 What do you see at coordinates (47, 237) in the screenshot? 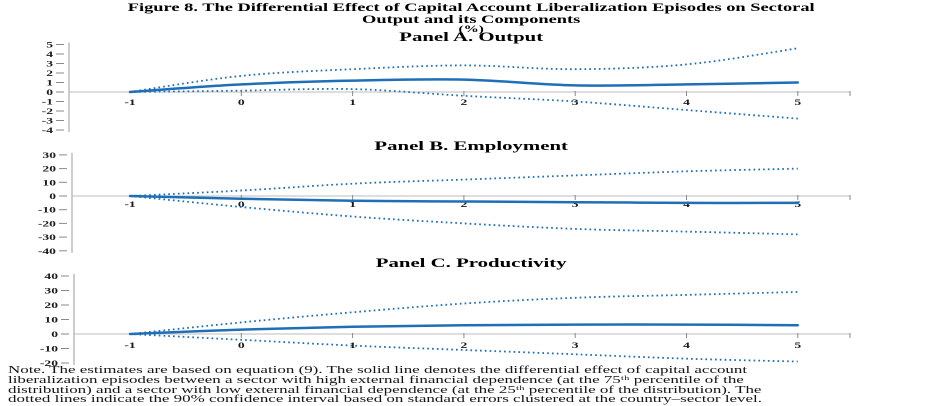
I see `svg-text: -30` at bounding box center [47, 237].